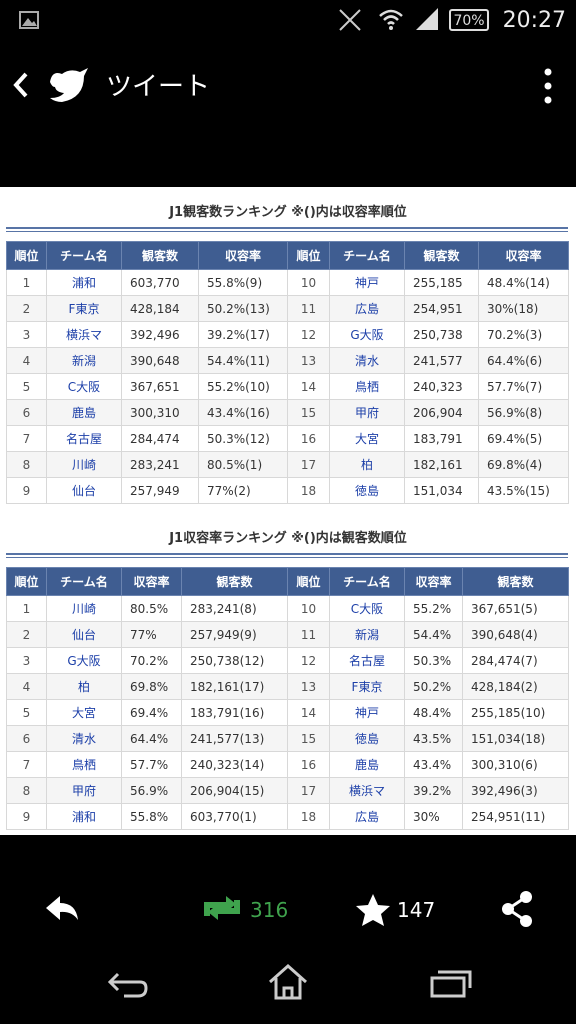  I want to click on header-row: 順位 チーム名 観客数 収容率 順位 チーム名 観客数 収容率, so click(287, 255).